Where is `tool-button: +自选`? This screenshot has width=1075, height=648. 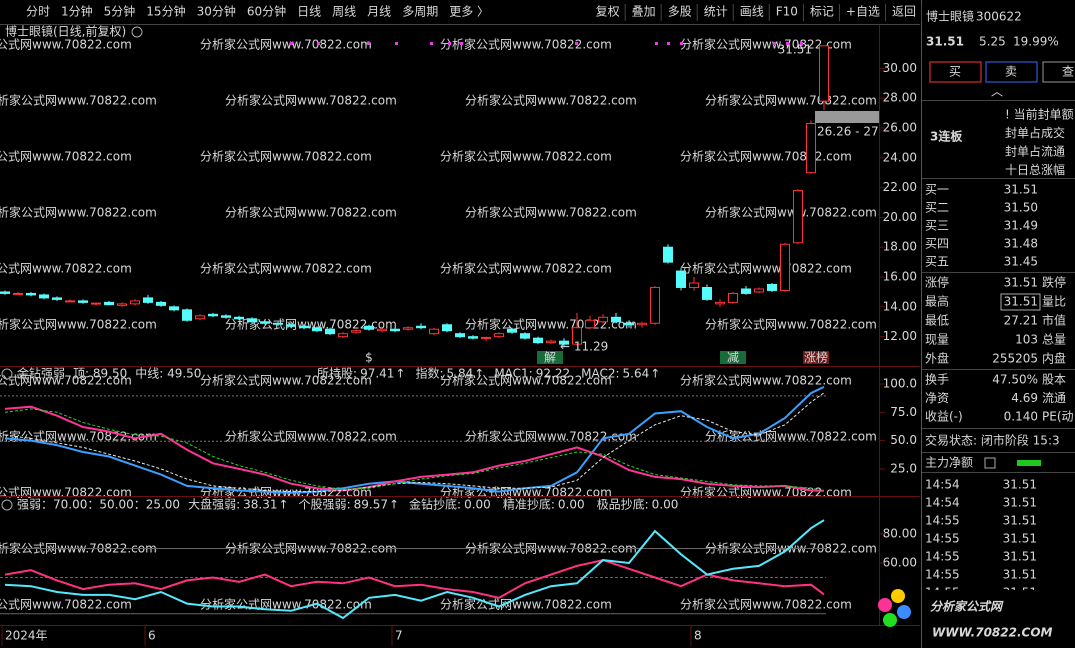 tool-button: +自选 is located at coordinates (863, 12).